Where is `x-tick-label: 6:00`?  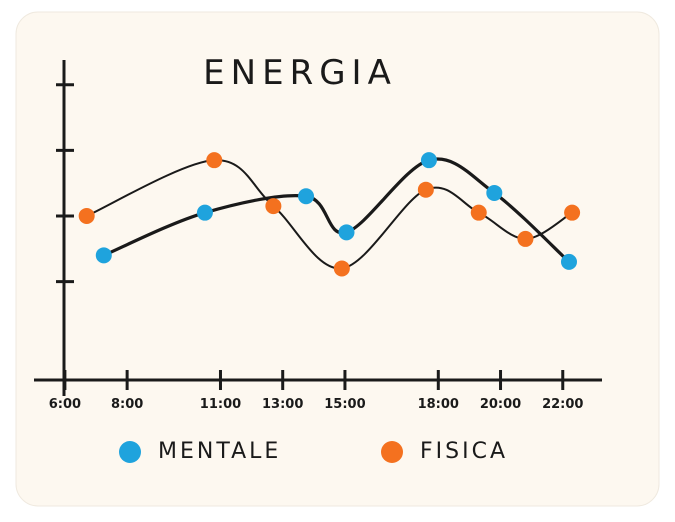
x-tick-label: 6:00 is located at coordinates (65, 404).